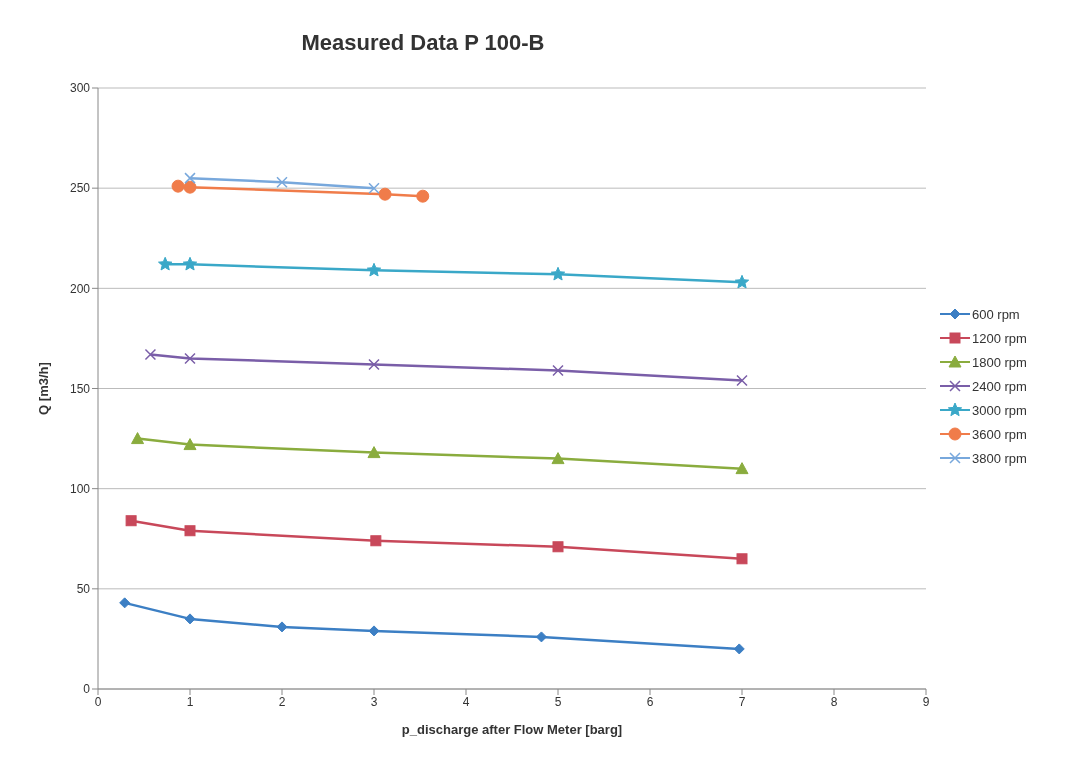 This screenshot has width=1088, height=772. I want to click on x-axis-title: p_discharge after Flow Meter [barg], so click(512, 729).